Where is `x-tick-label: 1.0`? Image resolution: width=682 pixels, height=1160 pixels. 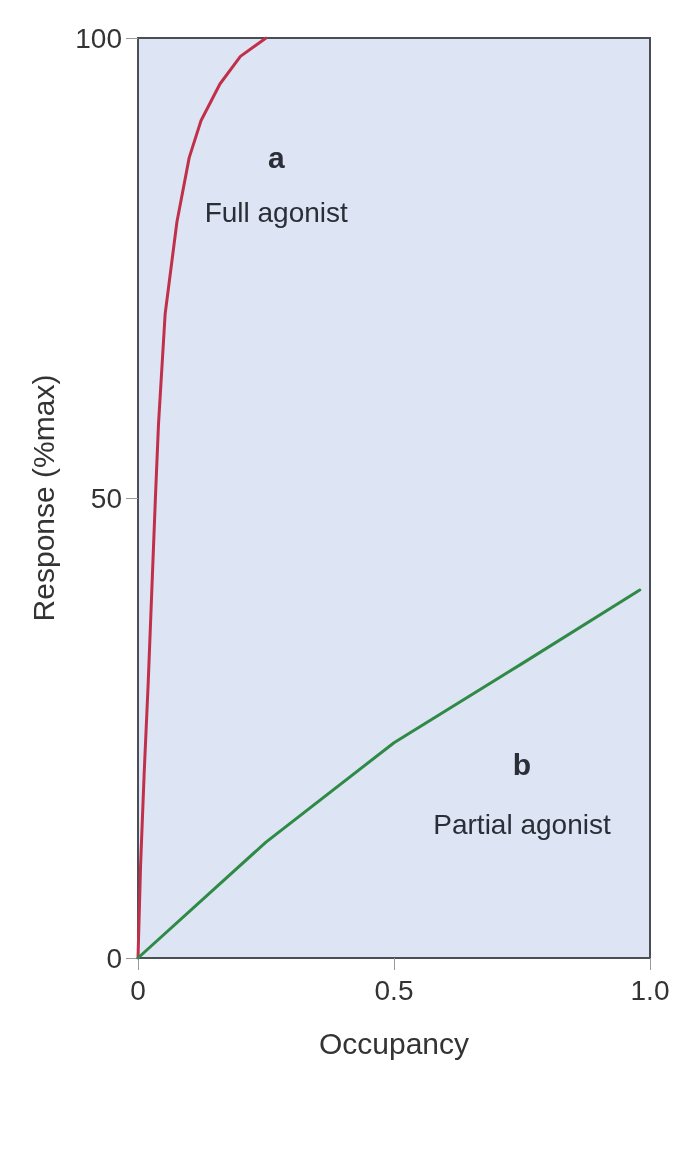
x-tick-label: 1.0 is located at coordinates (650, 990).